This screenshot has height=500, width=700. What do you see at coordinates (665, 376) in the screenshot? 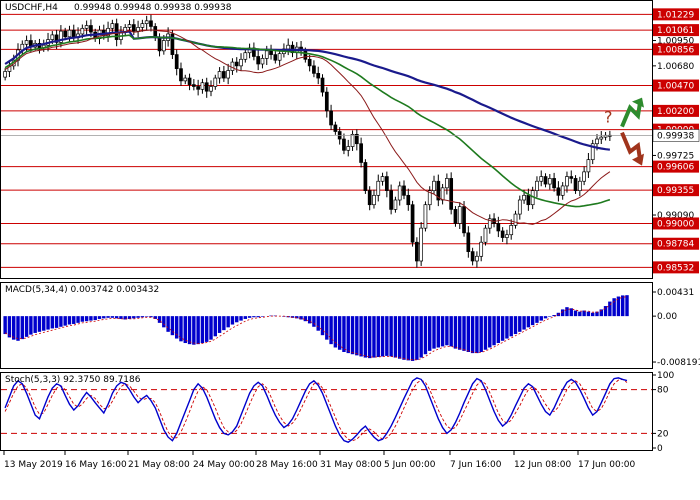
I see `stoch-tick-label: 100` at bounding box center [665, 376].